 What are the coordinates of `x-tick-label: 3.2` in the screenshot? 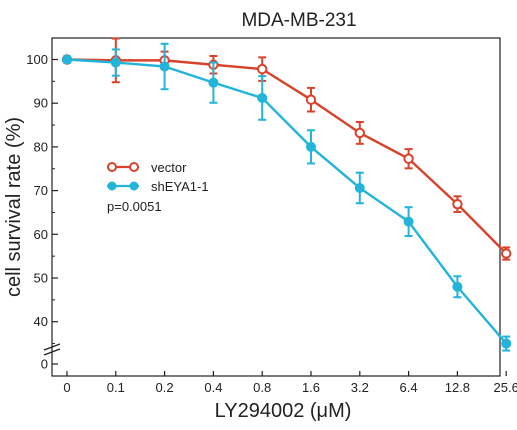 It's located at (360, 387).